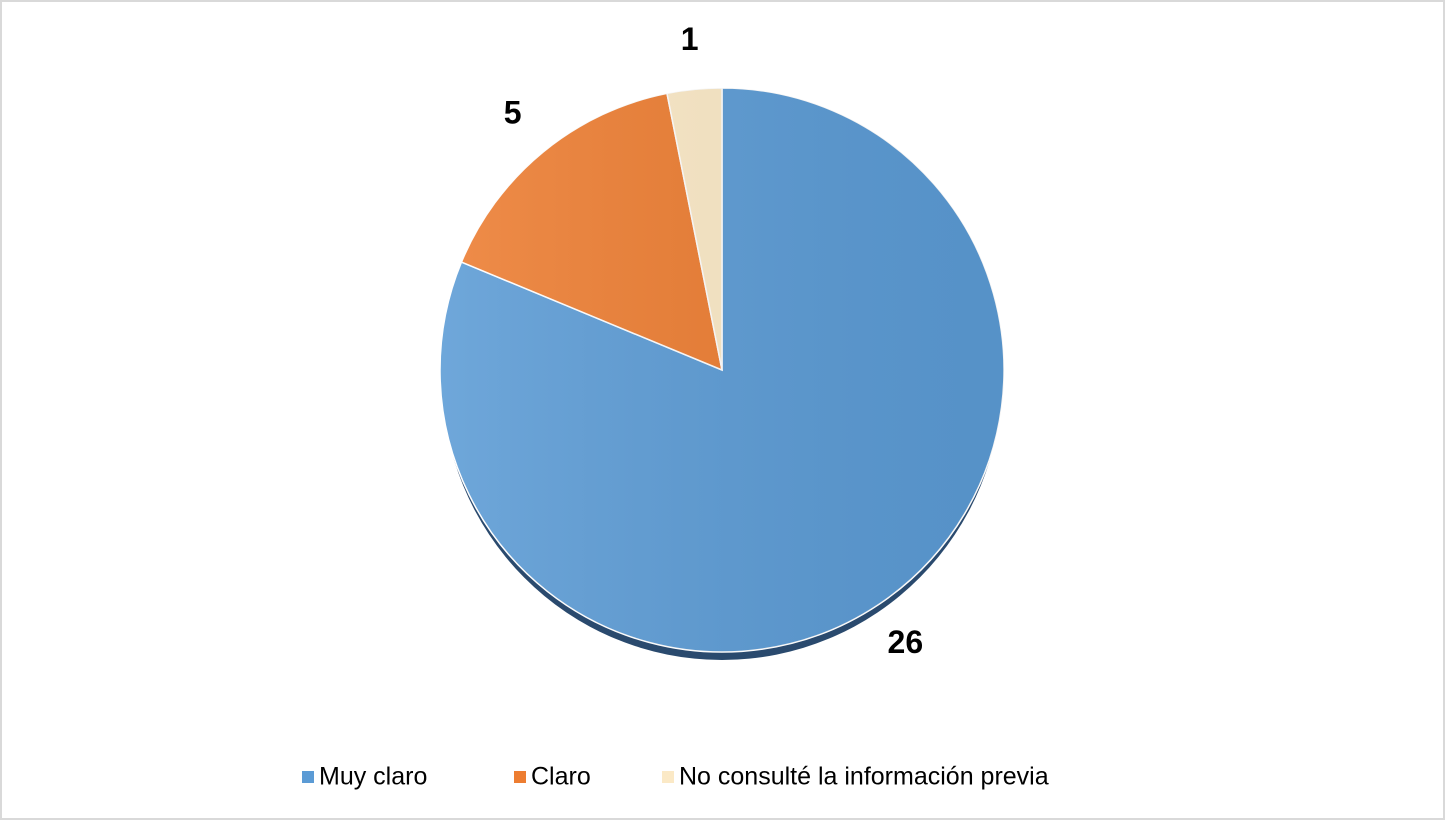  Describe the element at coordinates (864, 777) in the screenshot. I see `legend-label: No consulté la información previa` at that location.